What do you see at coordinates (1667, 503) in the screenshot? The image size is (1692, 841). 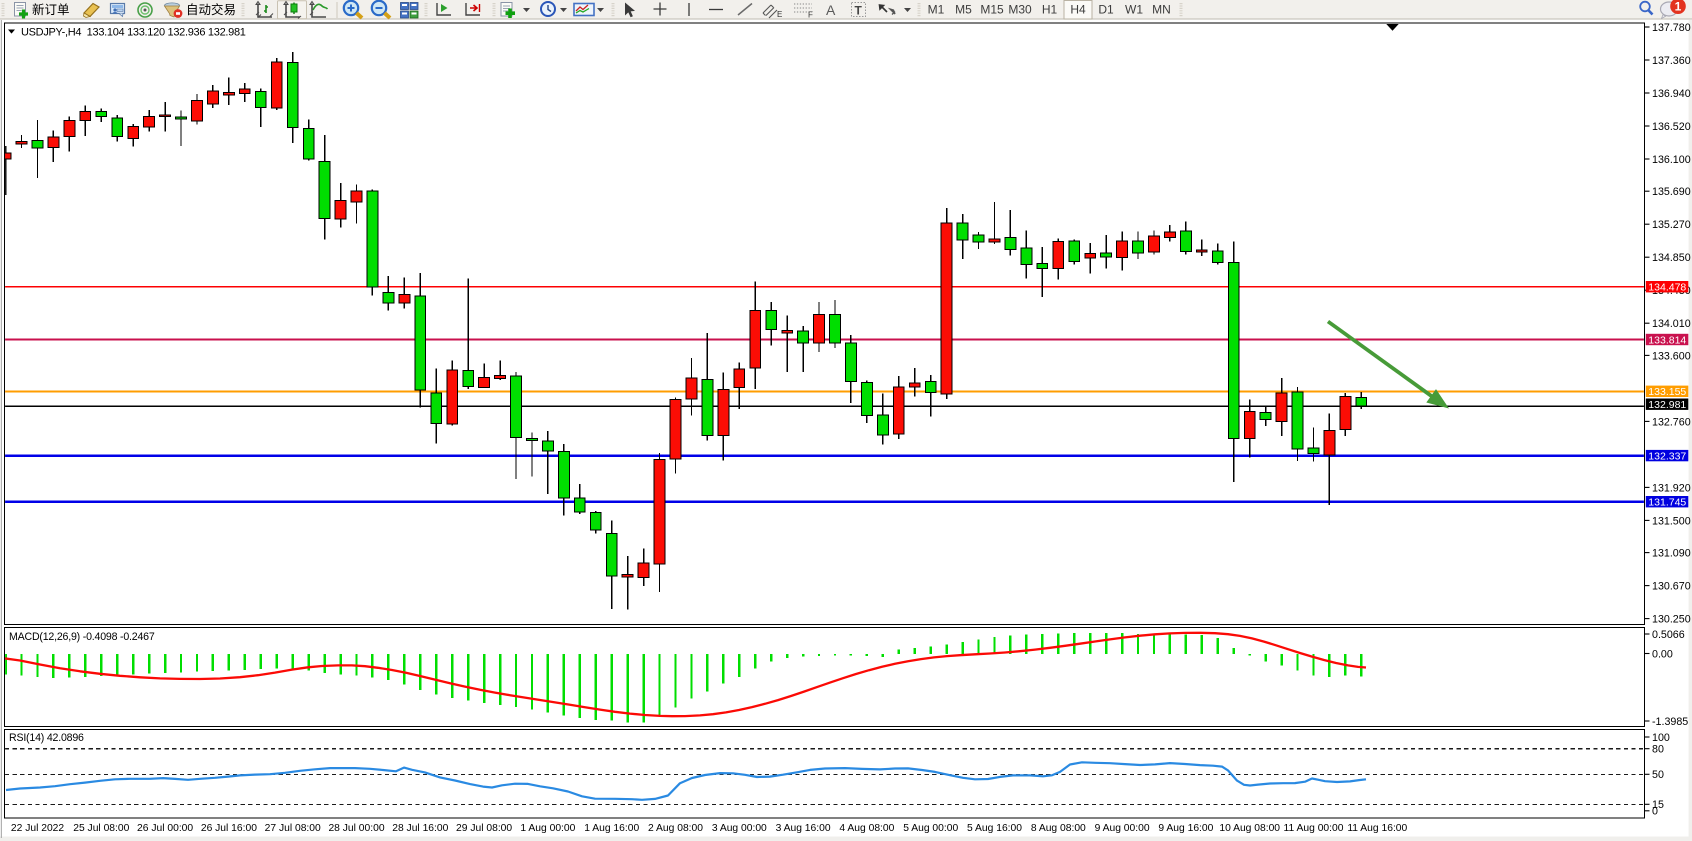 I see `svg-text: 131.745` at bounding box center [1667, 503].